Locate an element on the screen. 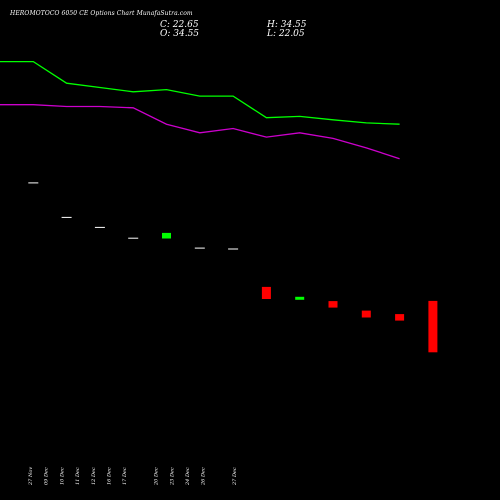 This screenshot has height=500, width=500. low-value: L: 22.05 is located at coordinates (286, 34).